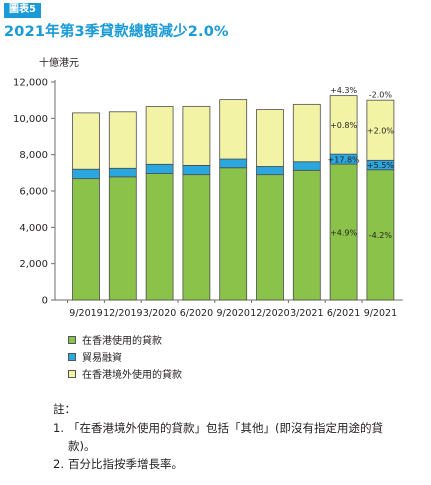 The image size is (431, 485). Describe the element at coordinates (306, 313) in the screenshot. I see `x-tick-label: 3/2021` at that location.